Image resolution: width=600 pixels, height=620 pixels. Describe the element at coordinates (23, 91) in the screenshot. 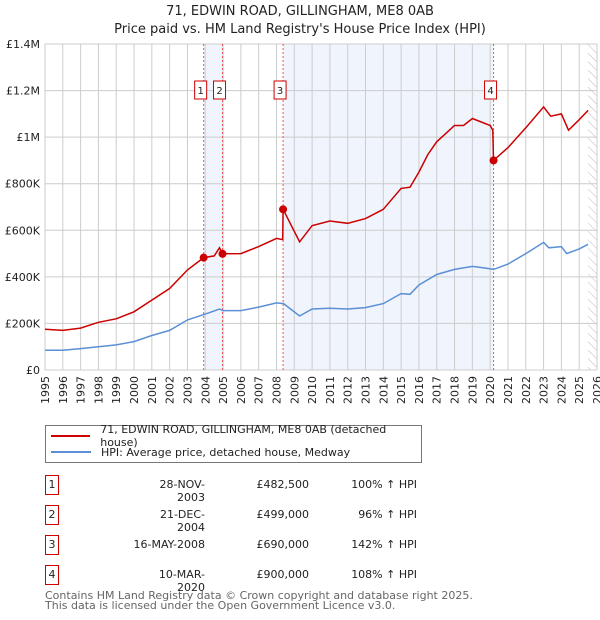

I see `y-tick-label: £1.2M` at that location.